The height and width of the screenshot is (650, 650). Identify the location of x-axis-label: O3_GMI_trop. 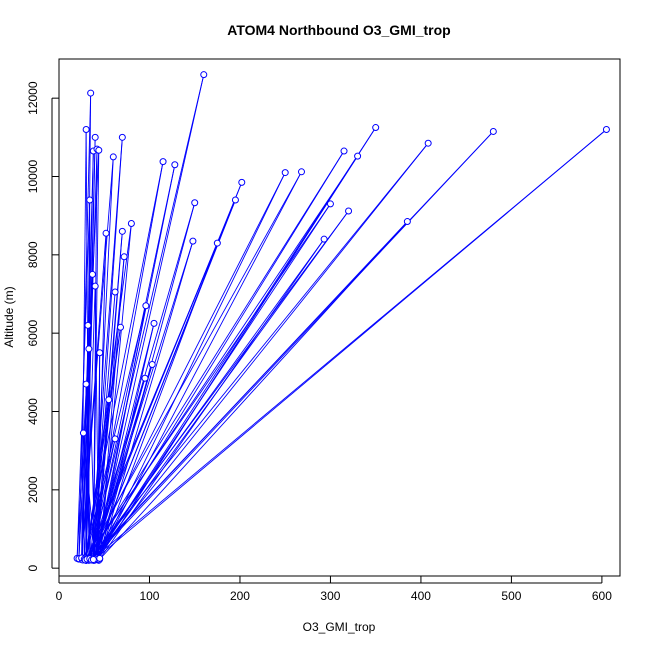
(339, 627).